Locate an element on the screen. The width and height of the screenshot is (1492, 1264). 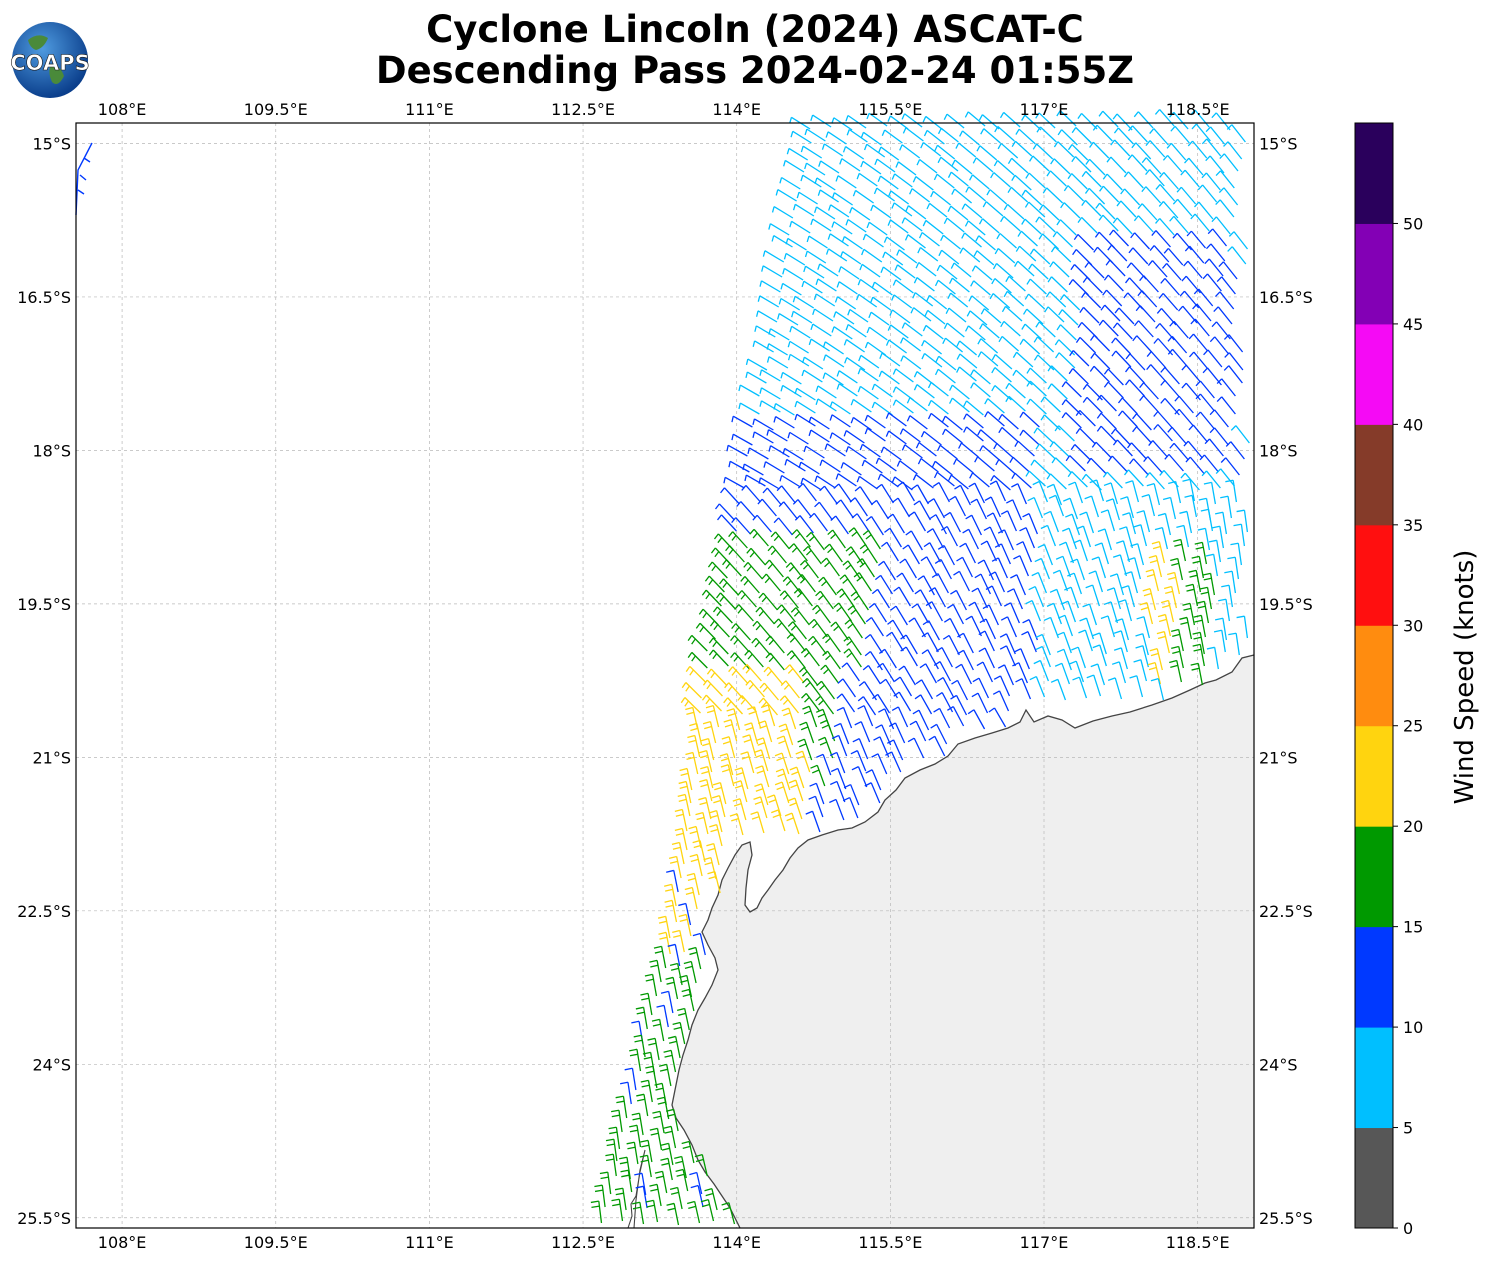
lon-tick-label-bottom: 118.5°E is located at coordinates (1198, 1242).